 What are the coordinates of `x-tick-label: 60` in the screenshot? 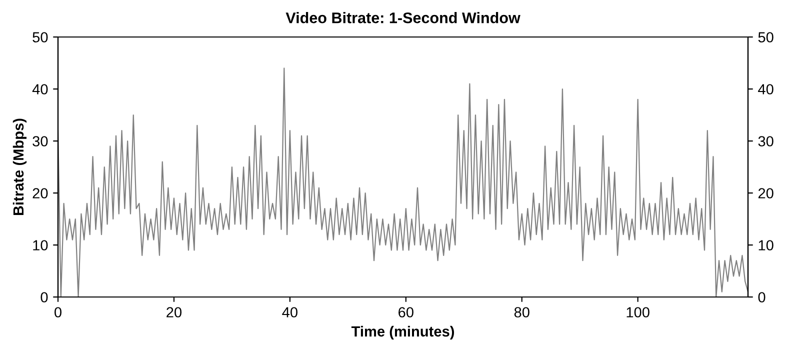 It's located at (406, 312).